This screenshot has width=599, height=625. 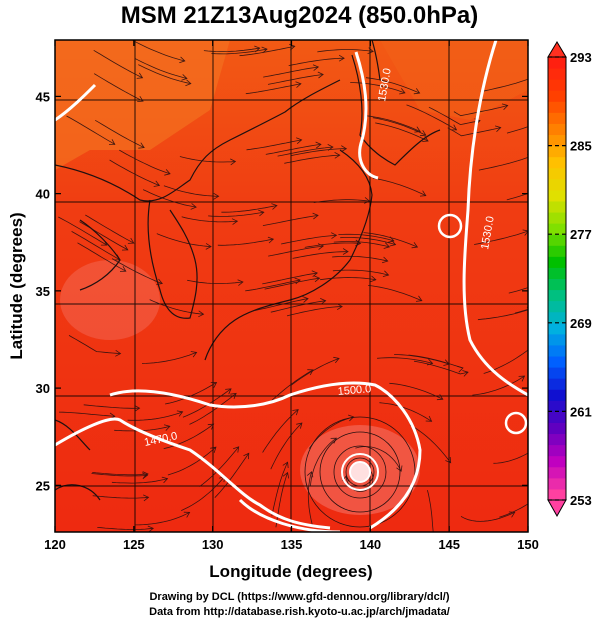 What do you see at coordinates (370, 544) in the screenshot?
I see `x-tick-label: 140` at bounding box center [370, 544].